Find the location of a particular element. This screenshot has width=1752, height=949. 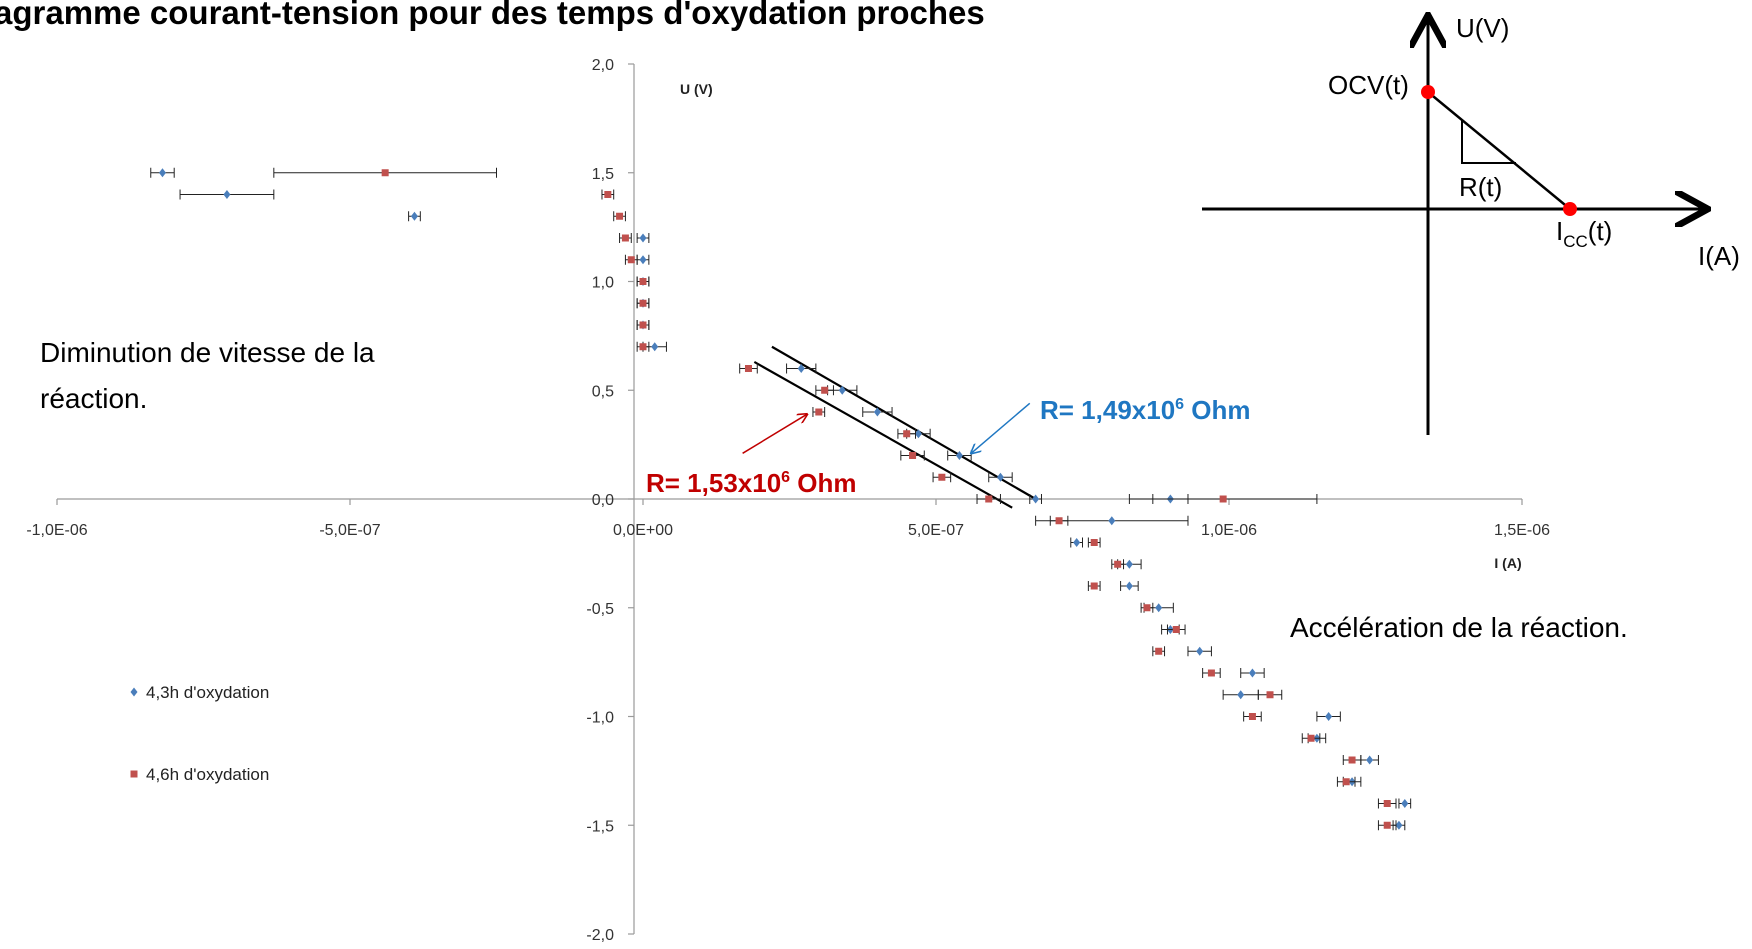

legend-marker-series2 is located at coordinates (134, 774).